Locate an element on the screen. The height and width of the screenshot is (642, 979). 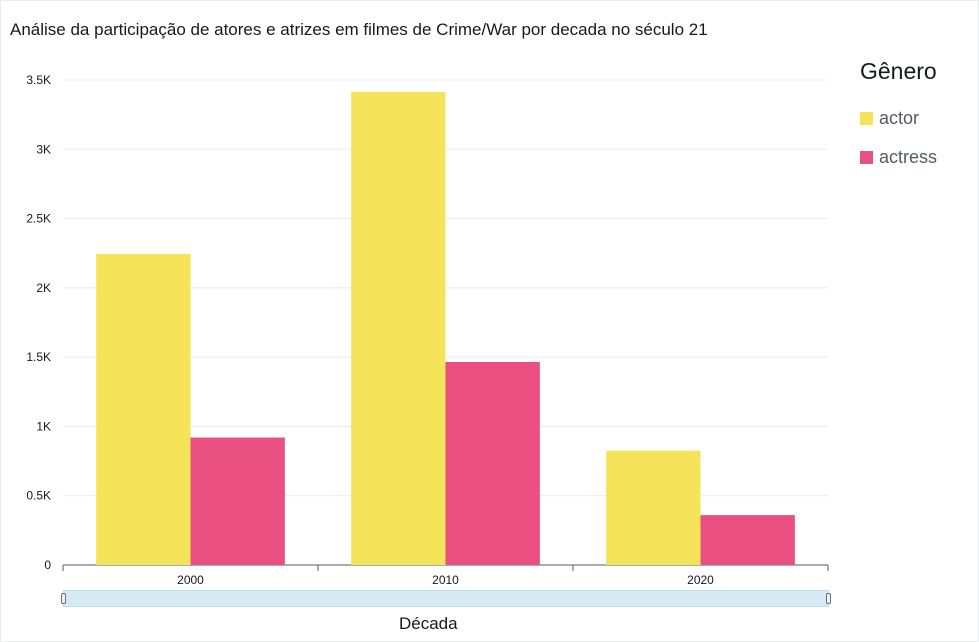
bar-actor-2000 is located at coordinates (143, 409).